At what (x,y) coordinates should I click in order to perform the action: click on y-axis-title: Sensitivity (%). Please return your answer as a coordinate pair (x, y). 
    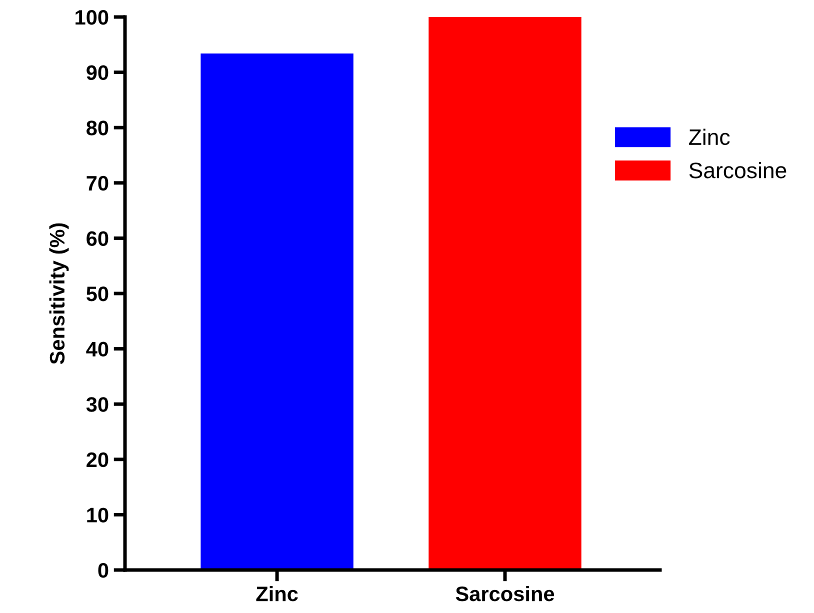
    Looking at the image, I should click on (59, 293).